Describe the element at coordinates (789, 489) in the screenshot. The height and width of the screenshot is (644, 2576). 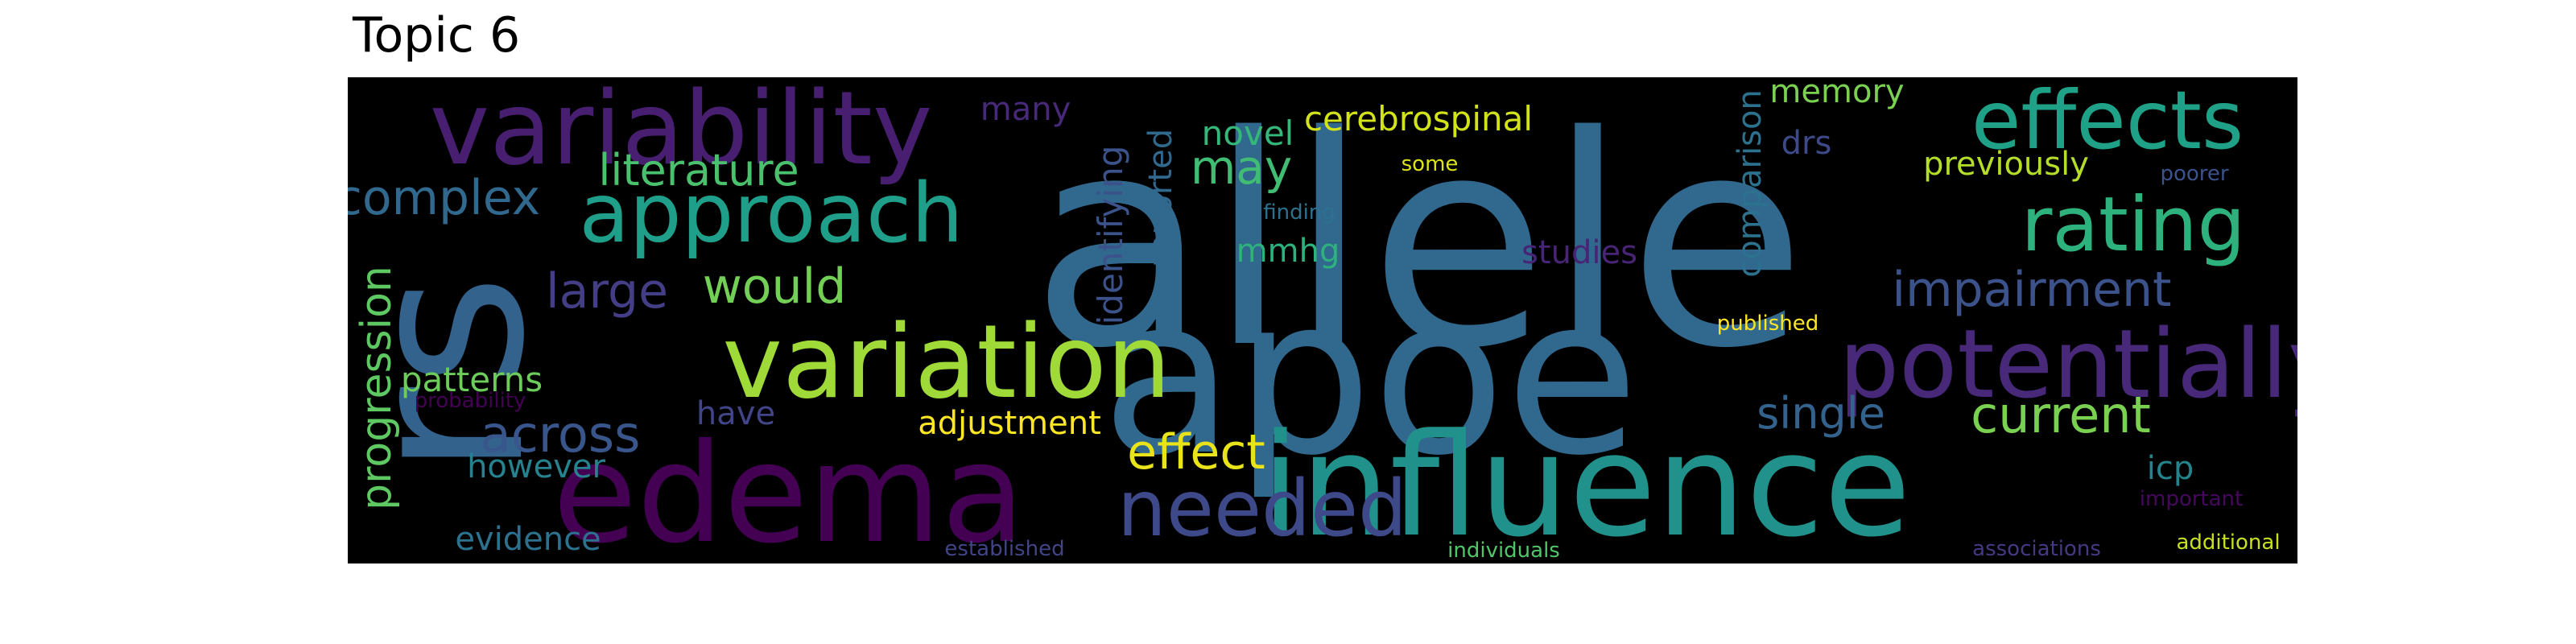
I see `word-edema: edema` at that location.